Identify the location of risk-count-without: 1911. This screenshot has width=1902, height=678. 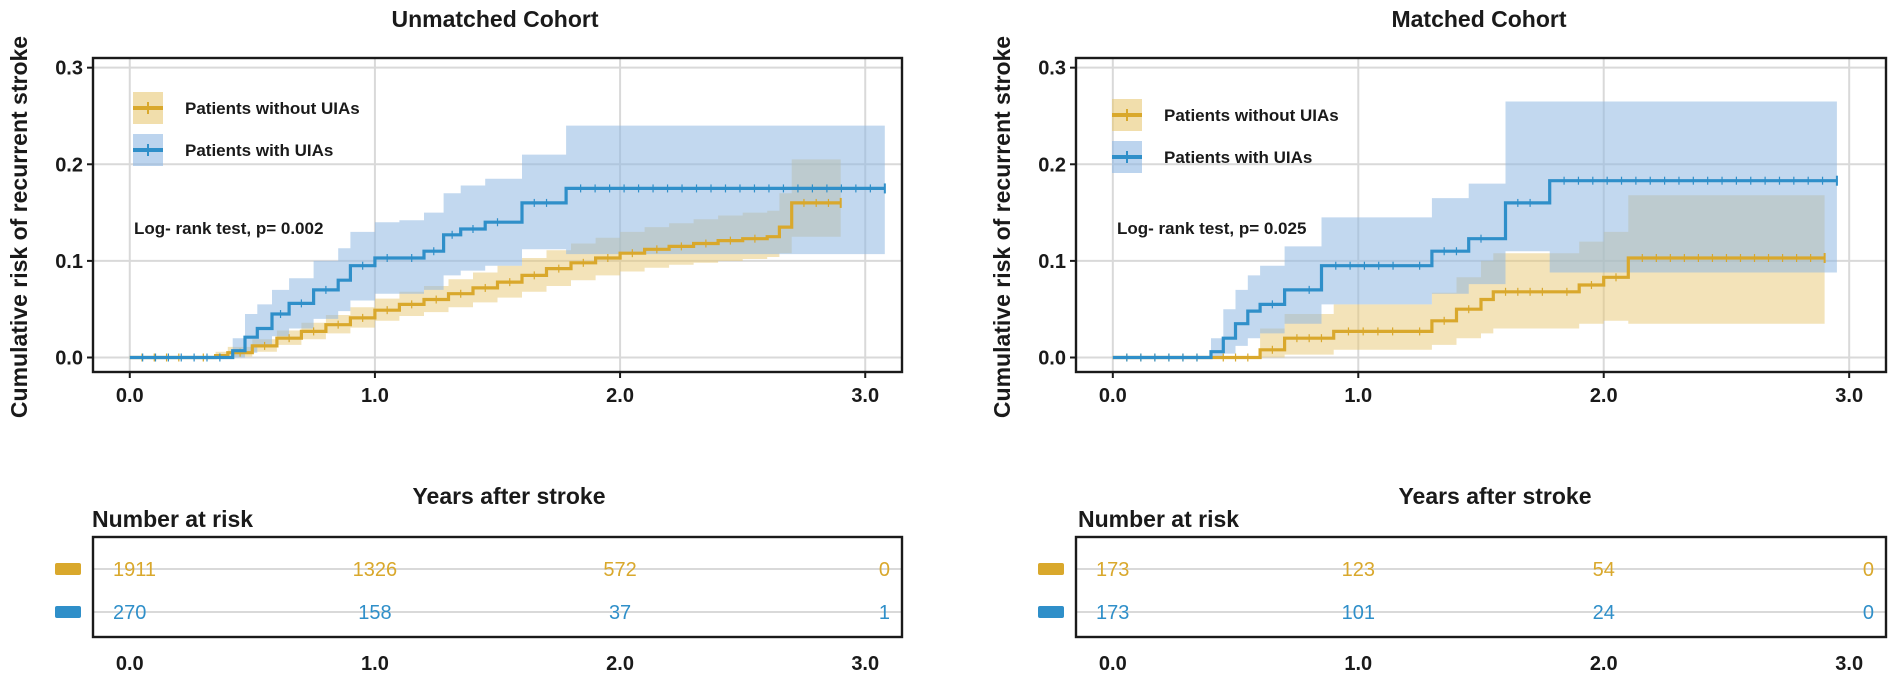
(134, 570).